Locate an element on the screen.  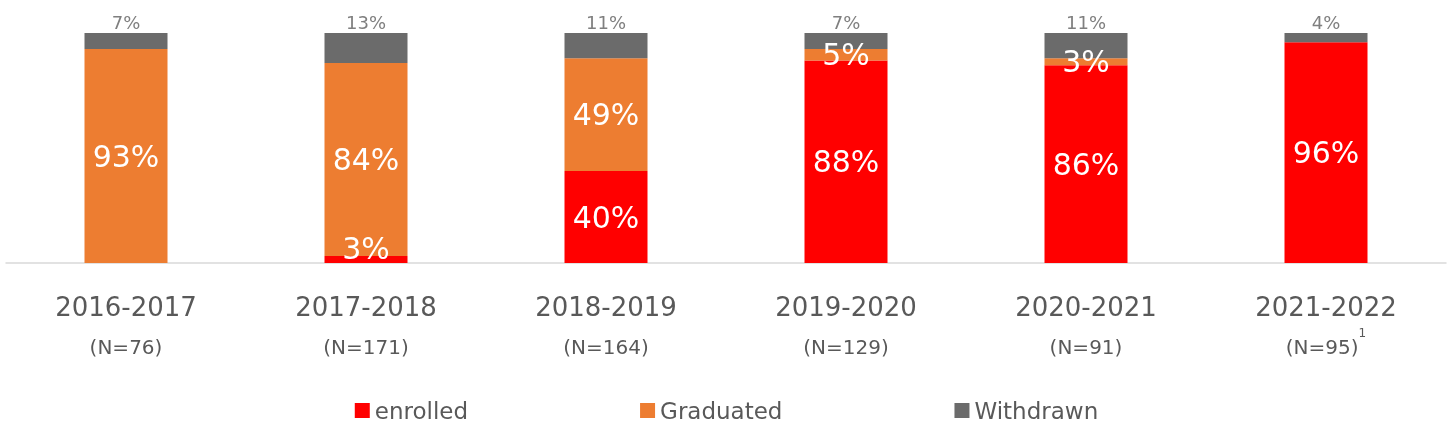
data-label: 93% is located at coordinates (126, 156).